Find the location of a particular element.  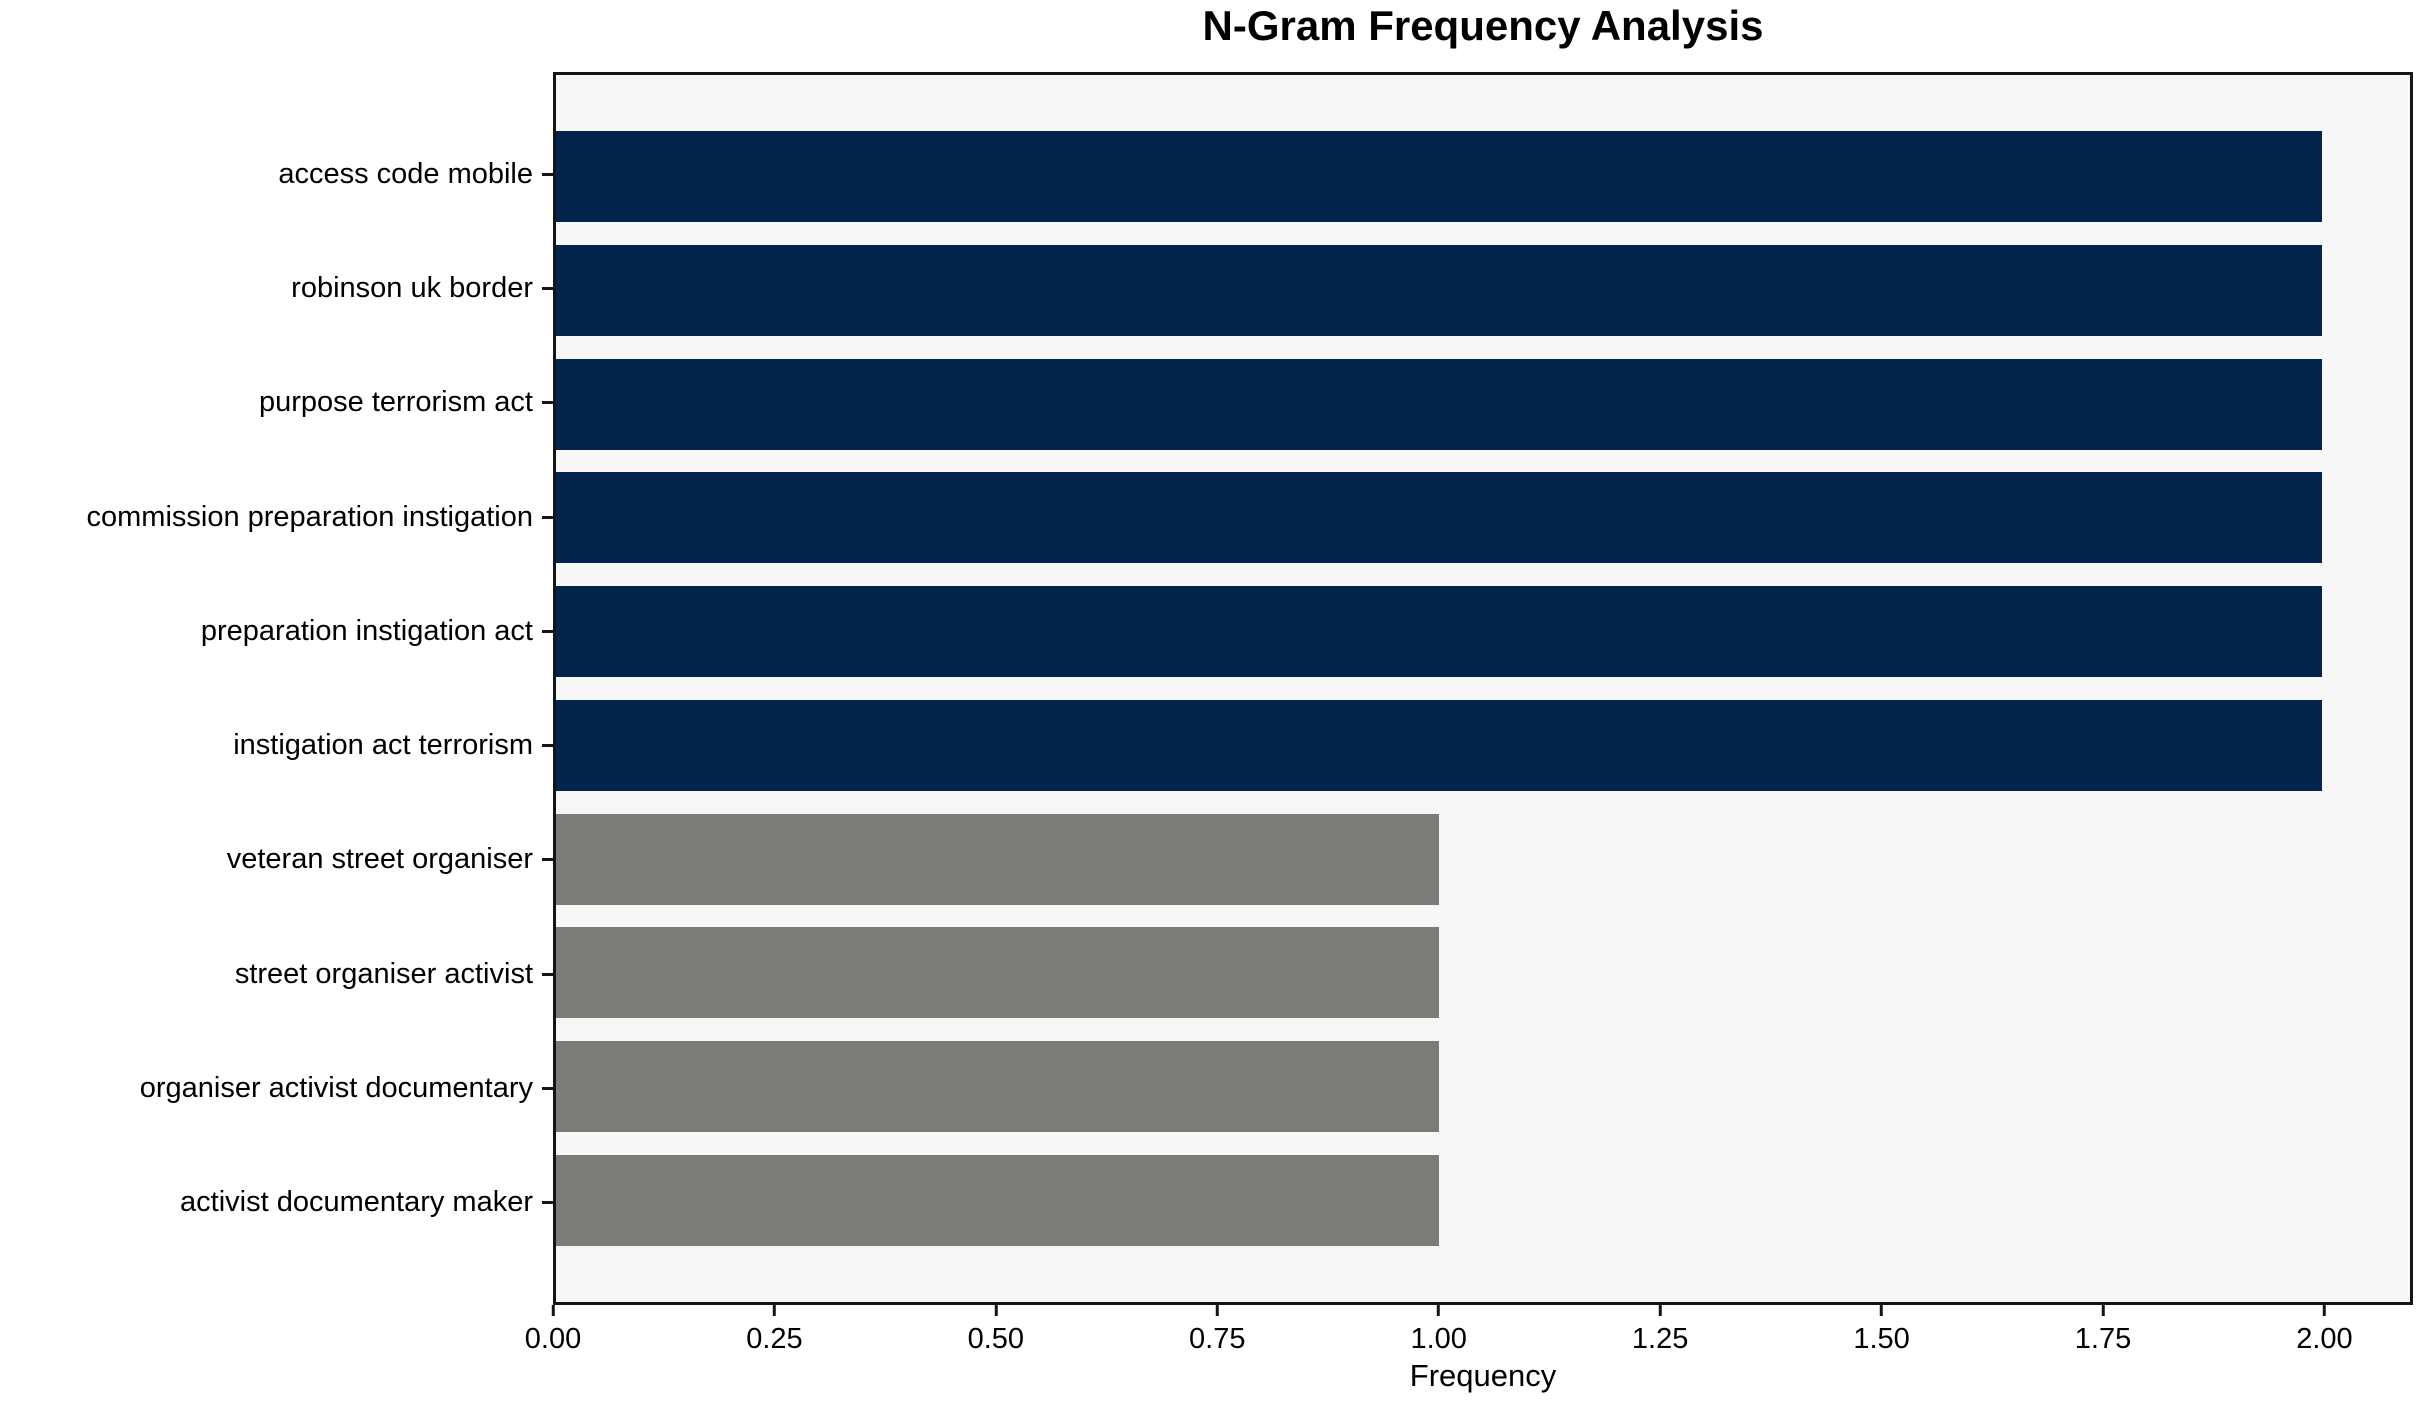

x-tick-label: 1.25 is located at coordinates (1660, 1339).